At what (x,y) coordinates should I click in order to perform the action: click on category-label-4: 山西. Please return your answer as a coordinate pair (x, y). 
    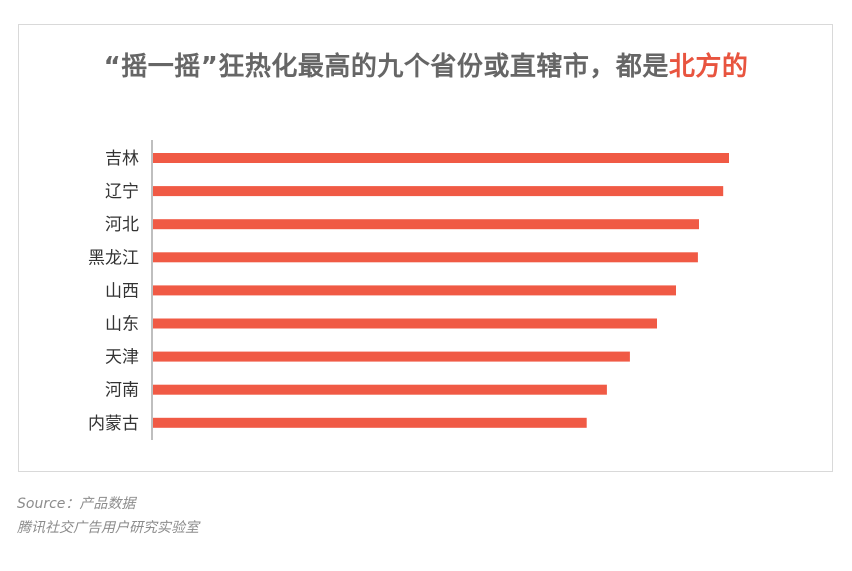
    Looking at the image, I should click on (122, 291).